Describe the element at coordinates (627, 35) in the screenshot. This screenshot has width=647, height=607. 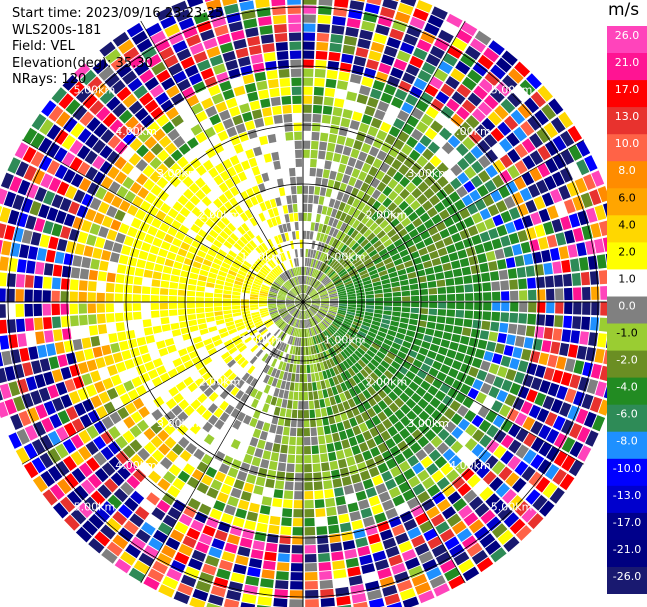
I see `colorbar-tick-label: 26.0` at that location.